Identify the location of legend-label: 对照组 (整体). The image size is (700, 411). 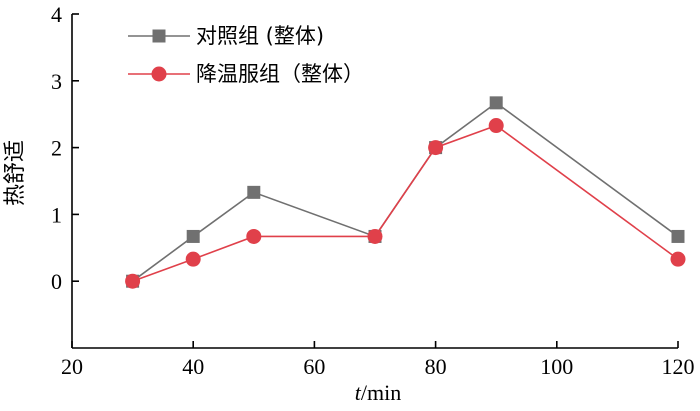
(260, 36).